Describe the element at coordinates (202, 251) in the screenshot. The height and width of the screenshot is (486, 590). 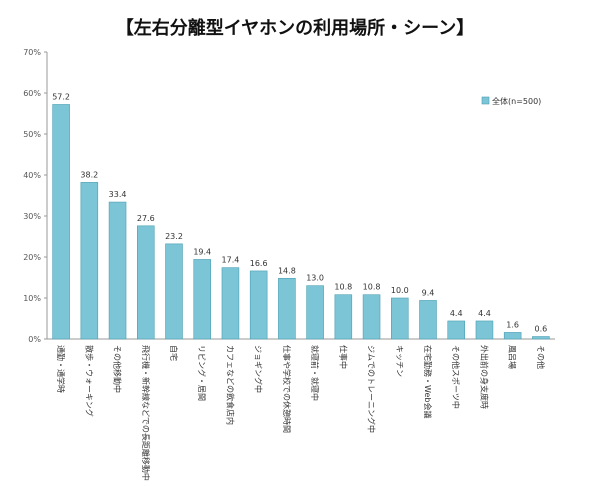
I see `bar-value-label: 19.4` at that location.